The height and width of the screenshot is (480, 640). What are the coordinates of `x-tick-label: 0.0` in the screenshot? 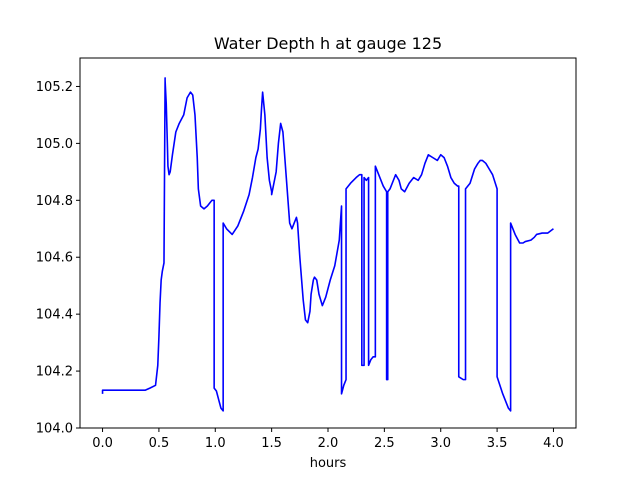 It's located at (102, 443).